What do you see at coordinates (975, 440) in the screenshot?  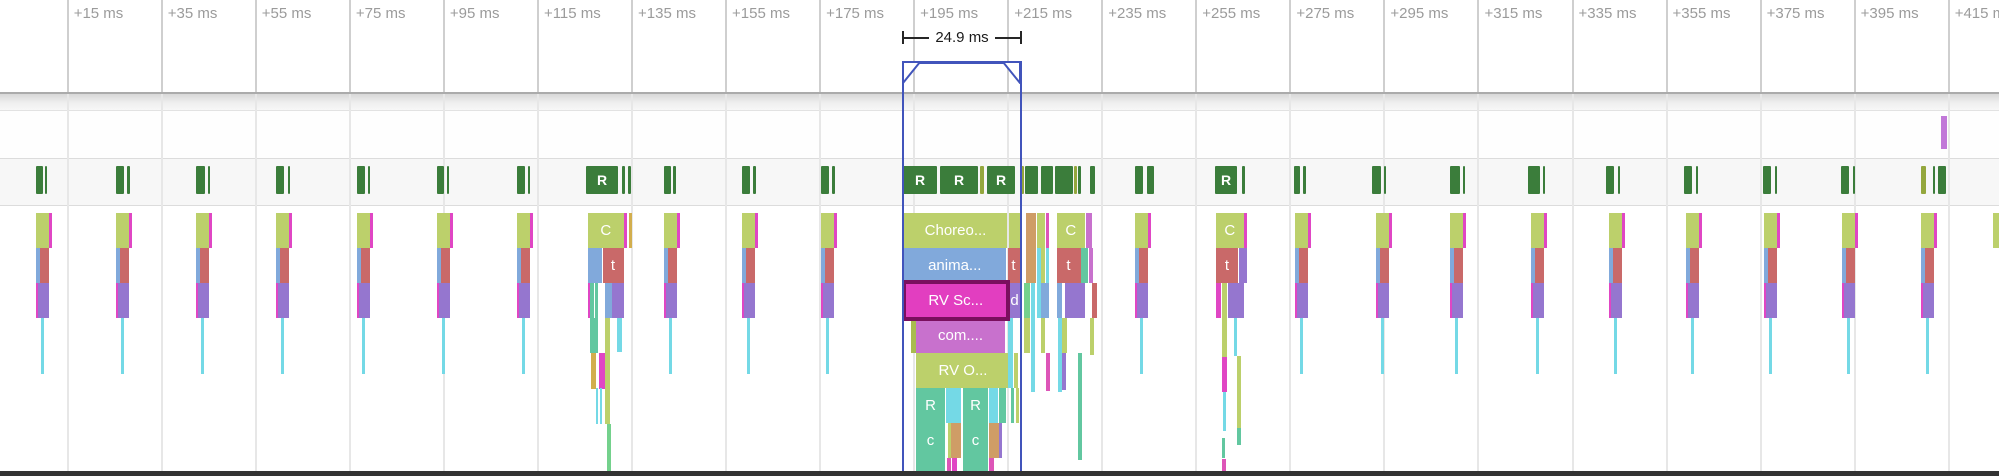 I see `flame-slice: c` at bounding box center [975, 440].